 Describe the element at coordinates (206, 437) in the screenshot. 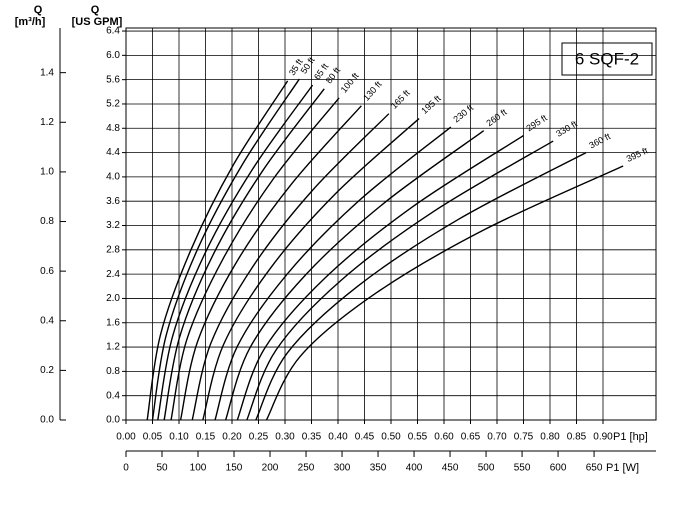

I see `x-tick-label: 0.15` at that location.